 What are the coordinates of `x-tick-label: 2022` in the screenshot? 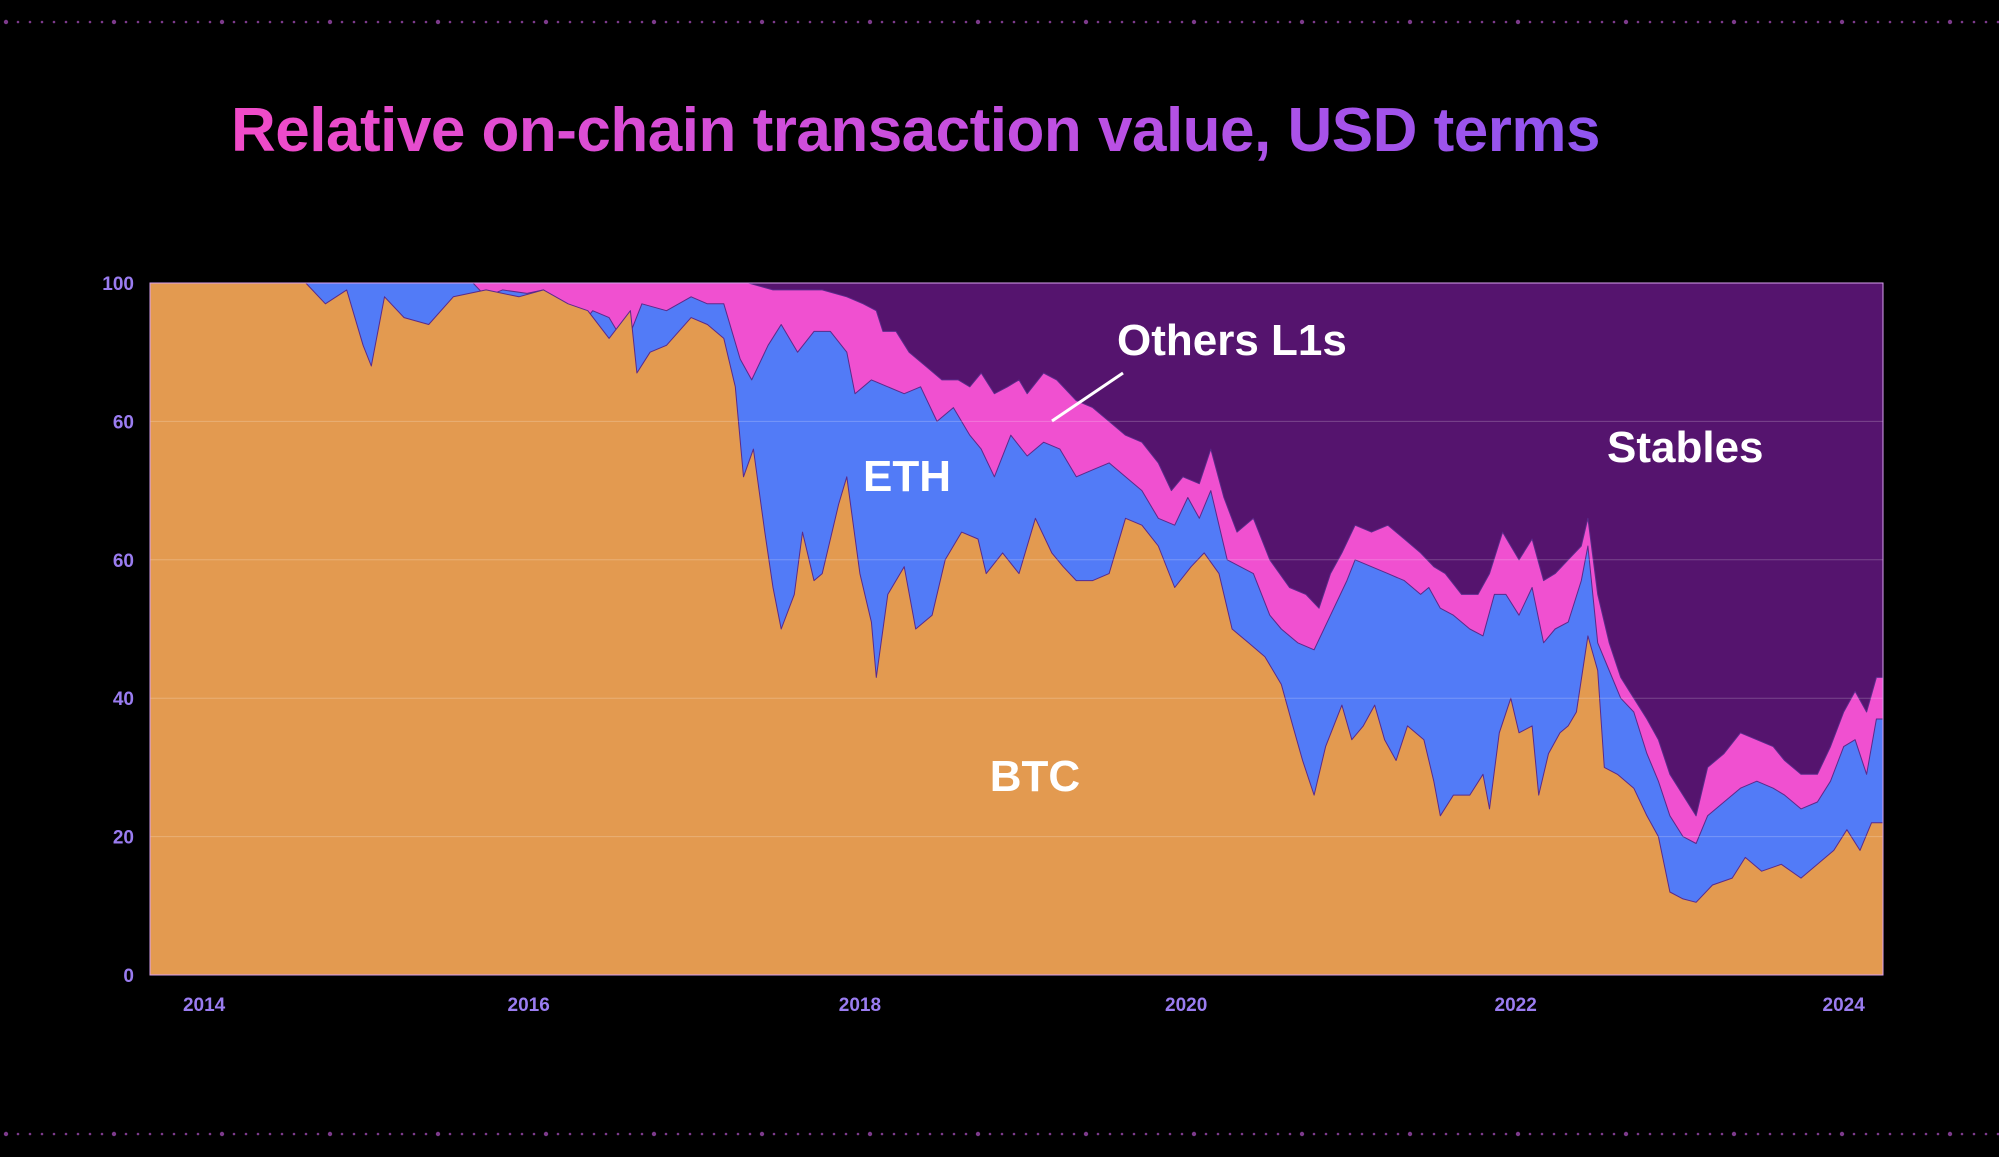 It's located at (1516, 1005).